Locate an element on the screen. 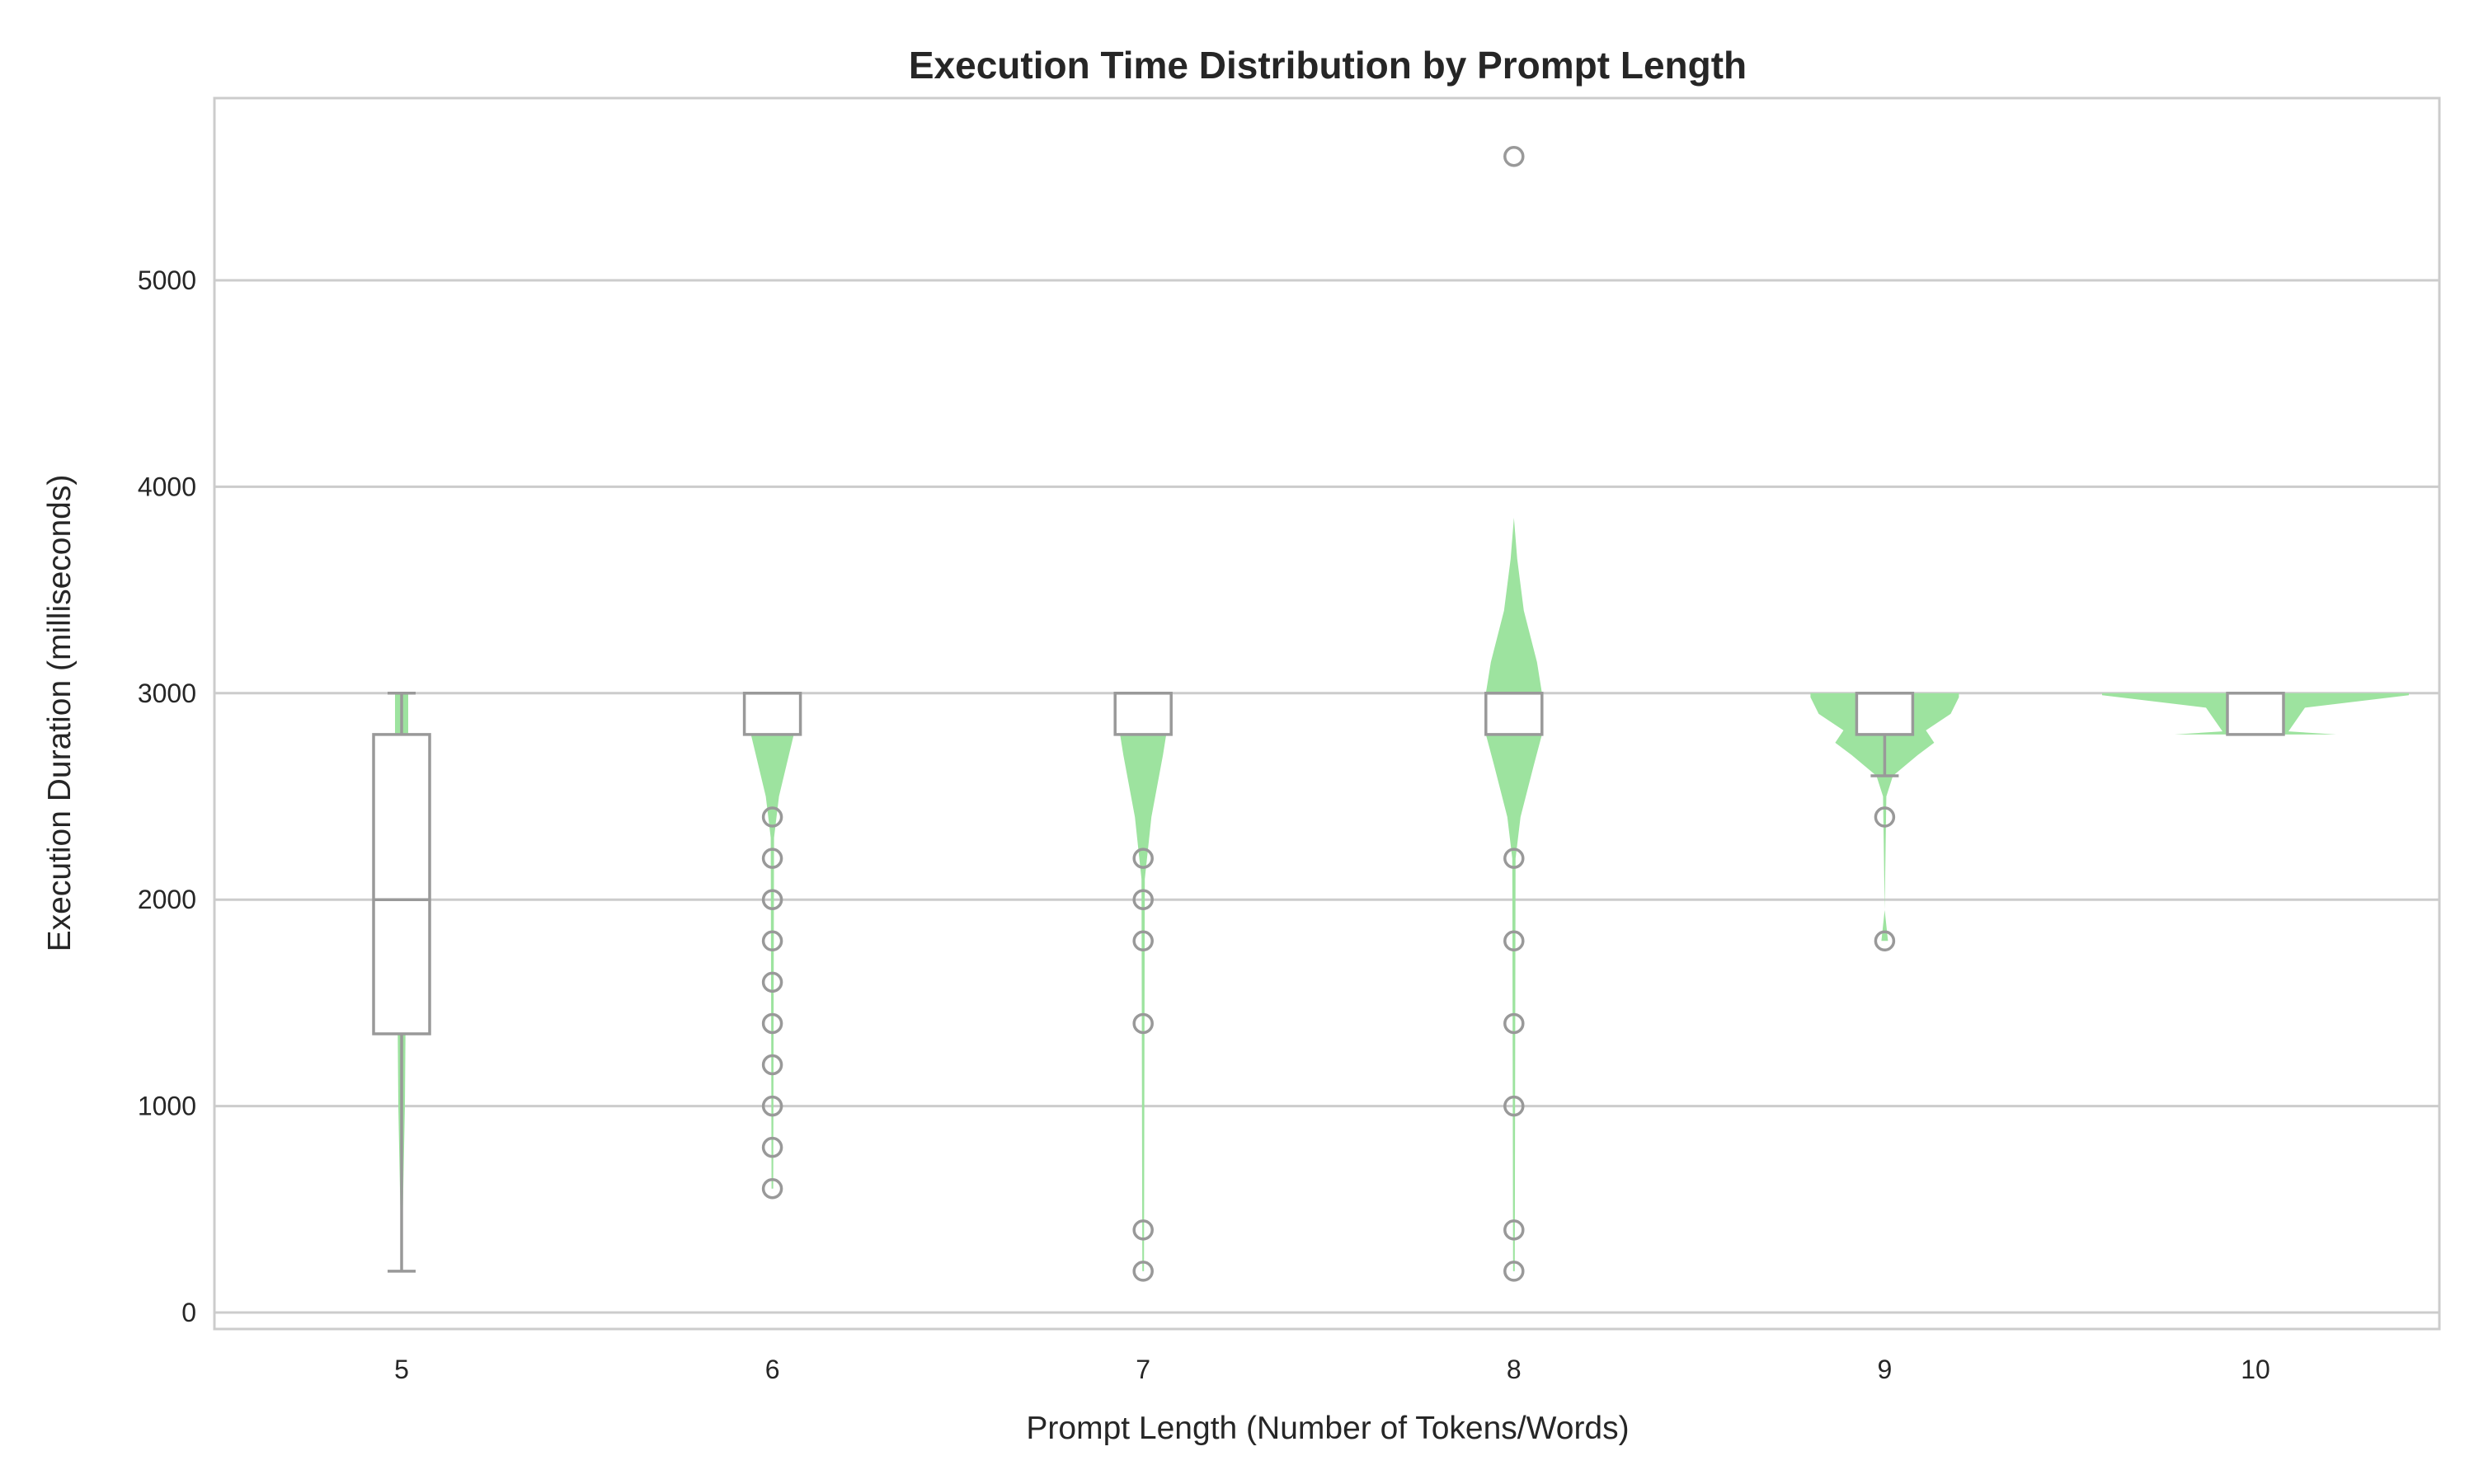 The width and height of the screenshot is (2474, 1484). y-tick-label: 2000 is located at coordinates (167, 899).